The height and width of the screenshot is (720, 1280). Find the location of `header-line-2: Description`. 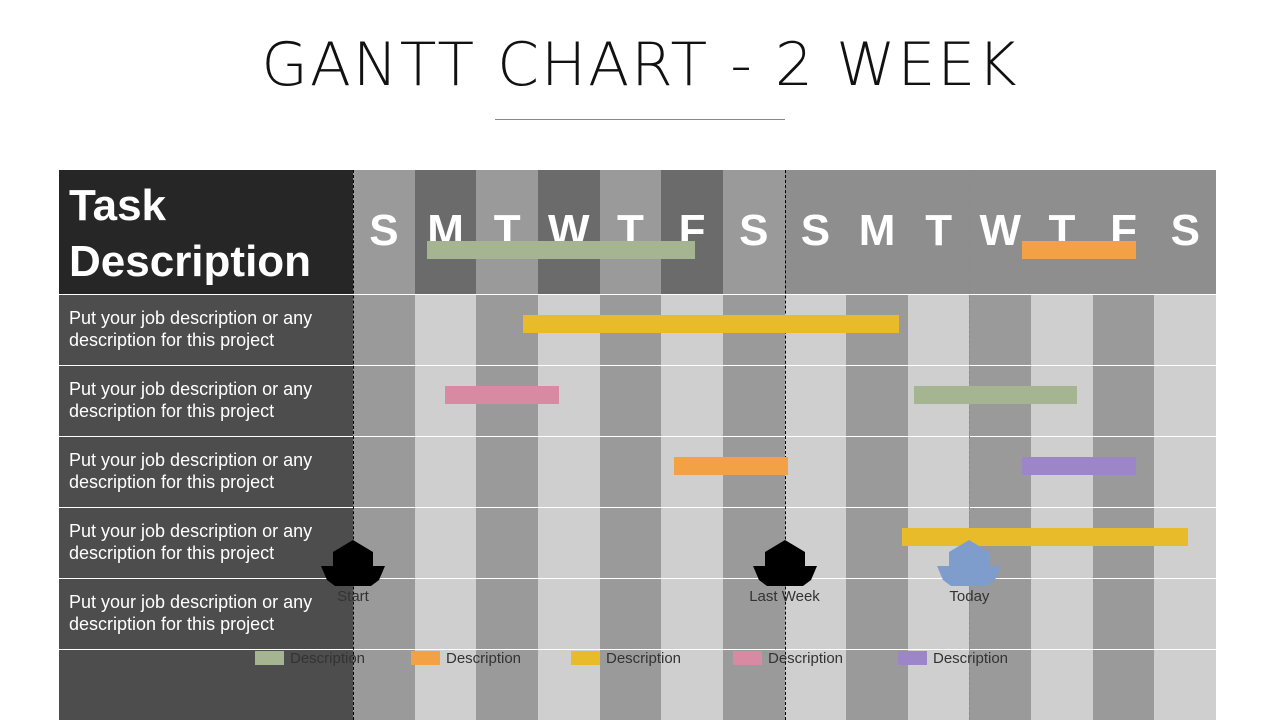

header-line-2: Description is located at coordinates (190, 262).